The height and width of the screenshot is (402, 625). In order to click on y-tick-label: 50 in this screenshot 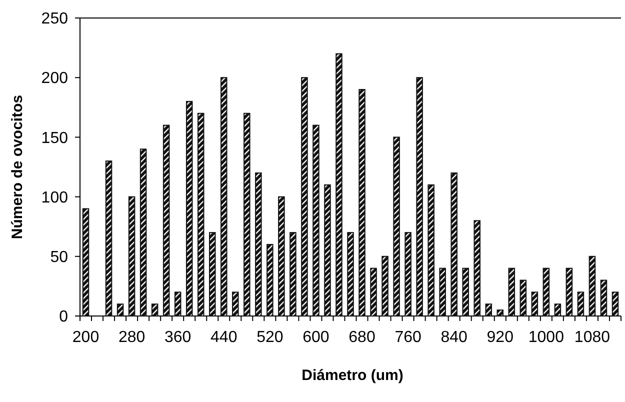, I will do `click(59, 257)`.